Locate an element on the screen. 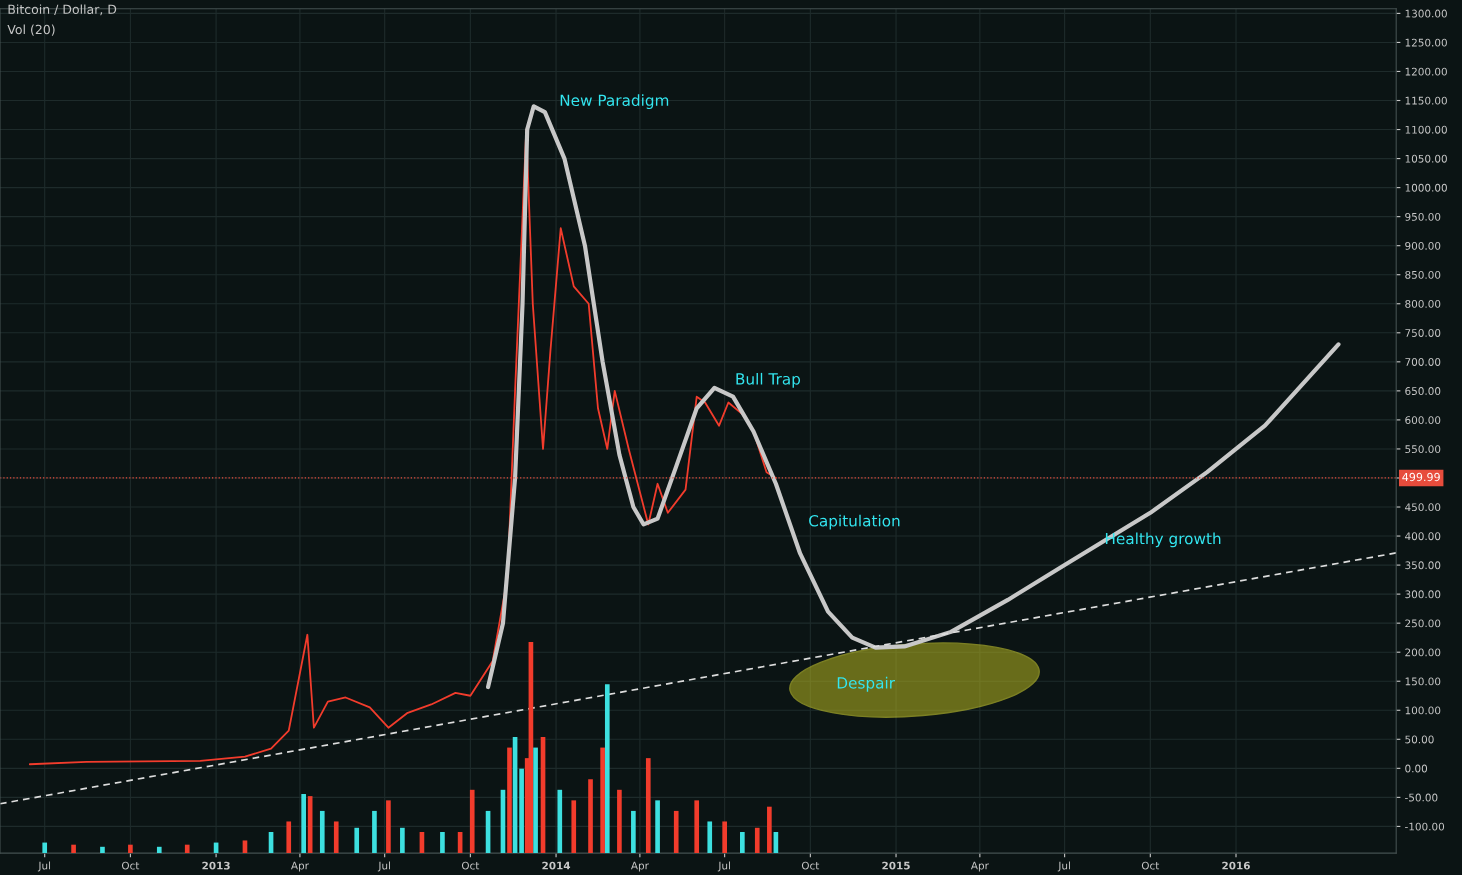 The image size is (1462, 875). y-tick-label: 800.00 is located at coordinates (1423, 303).